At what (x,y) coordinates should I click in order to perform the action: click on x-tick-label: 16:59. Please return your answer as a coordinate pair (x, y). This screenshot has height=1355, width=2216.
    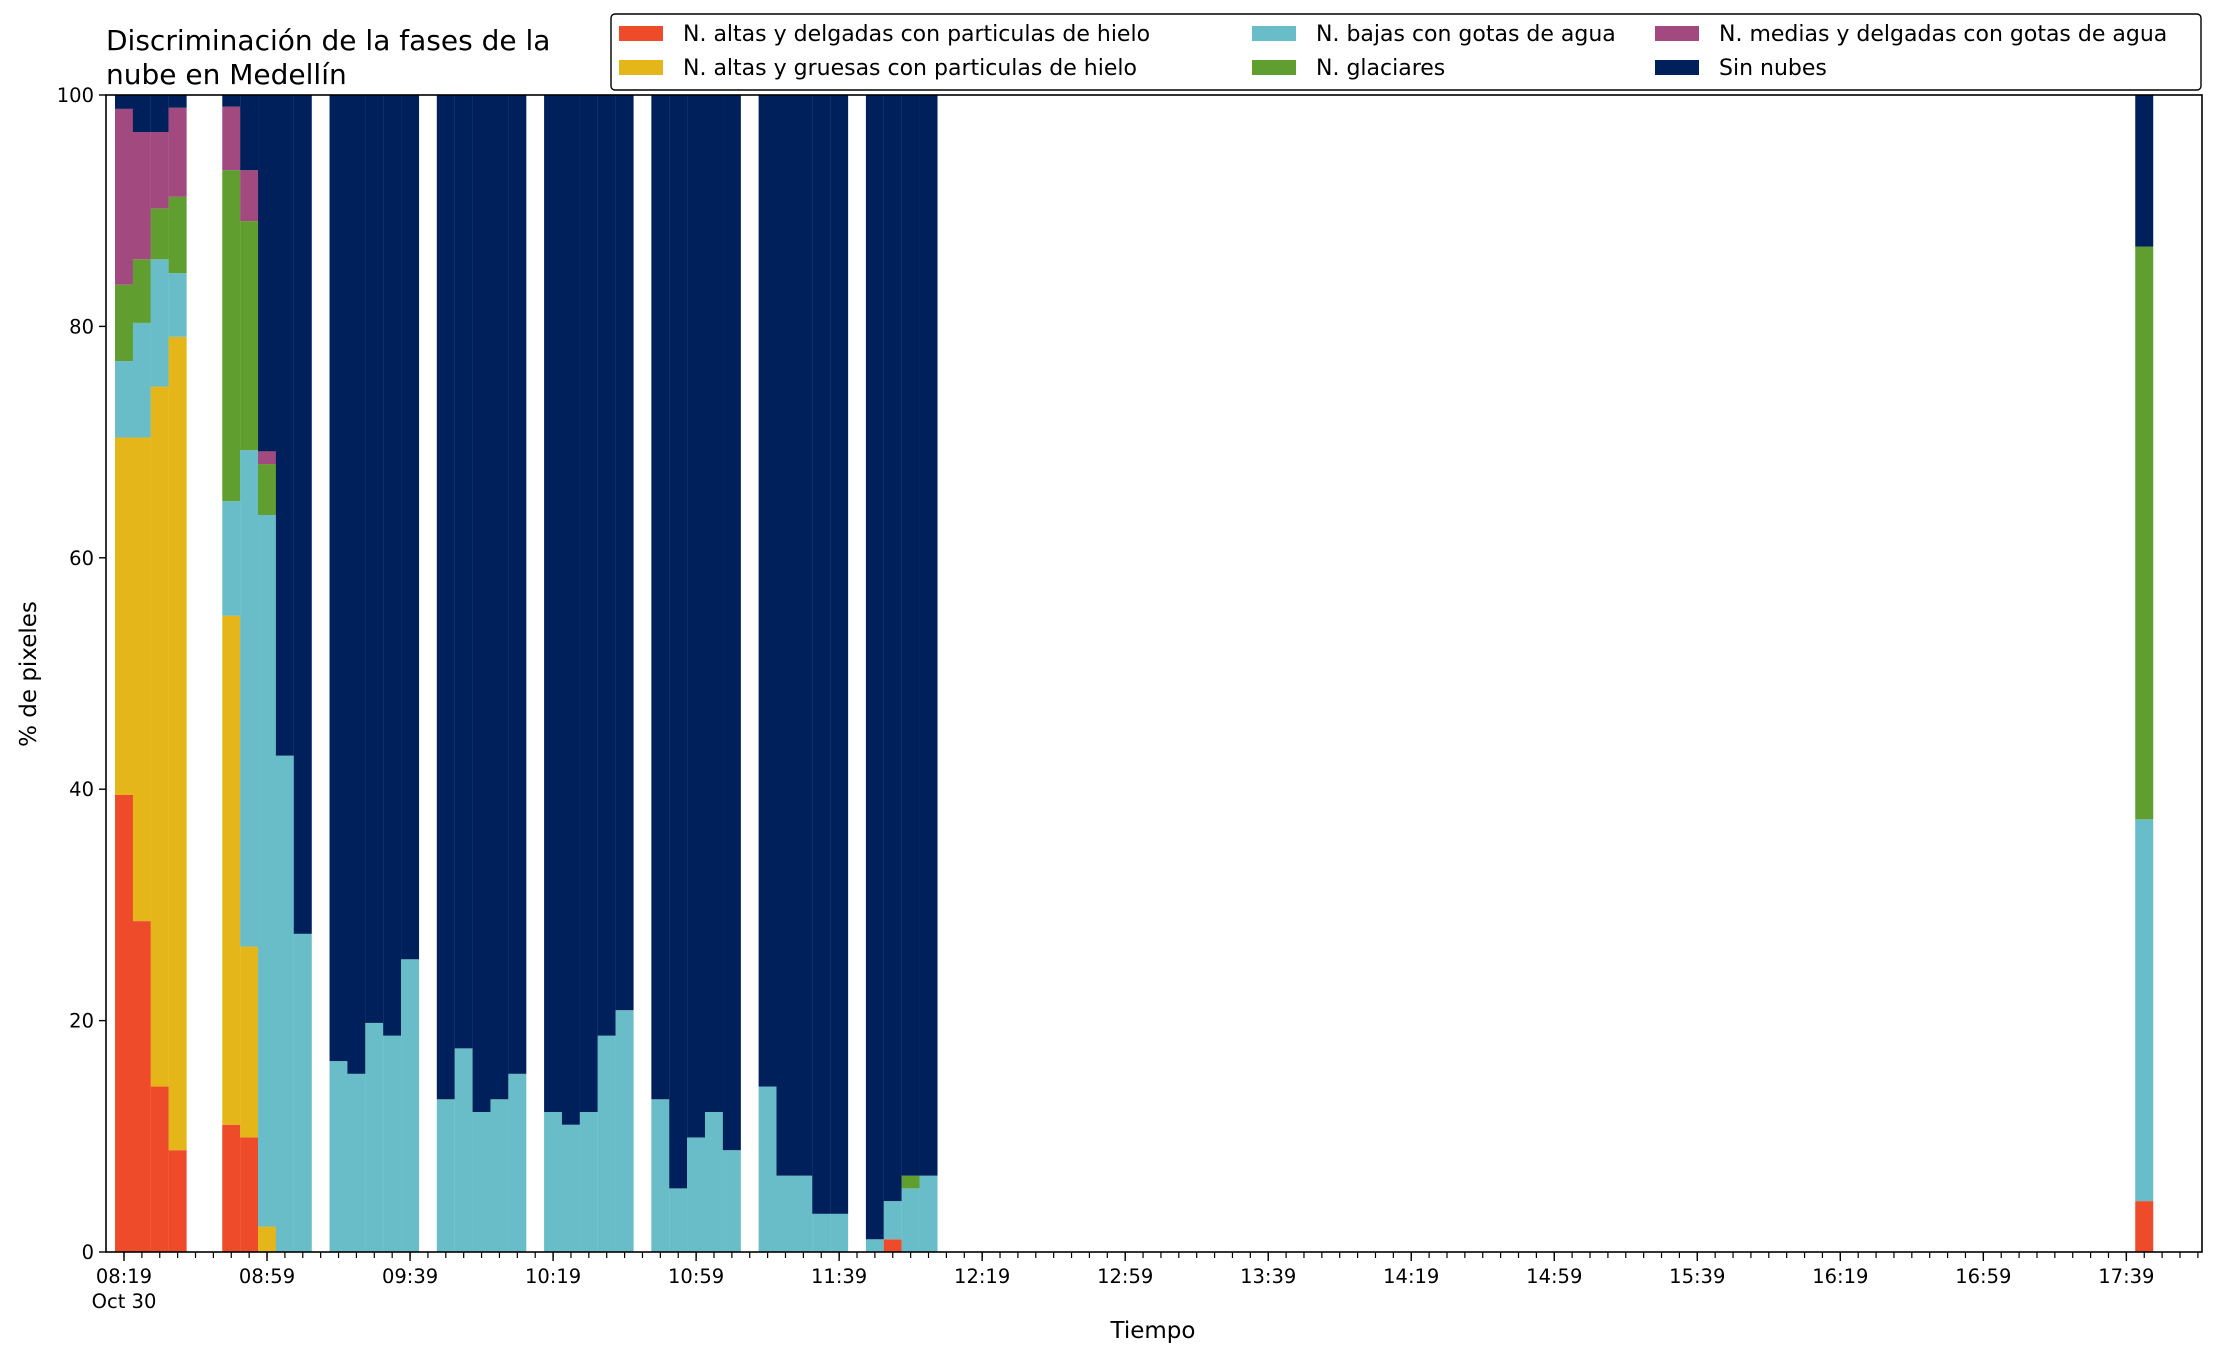
    Looking at the image, I should click on (1983, 1276).